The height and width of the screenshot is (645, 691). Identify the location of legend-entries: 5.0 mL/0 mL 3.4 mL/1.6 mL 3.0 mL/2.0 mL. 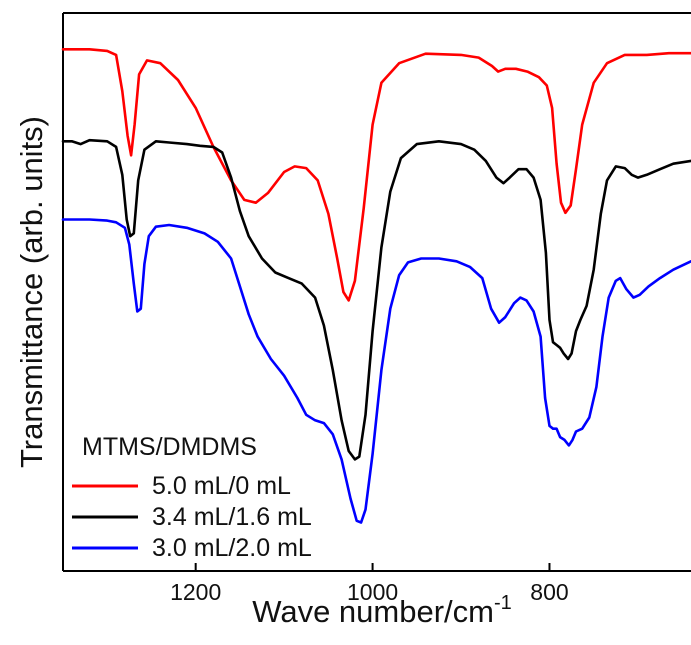
(192, 517).